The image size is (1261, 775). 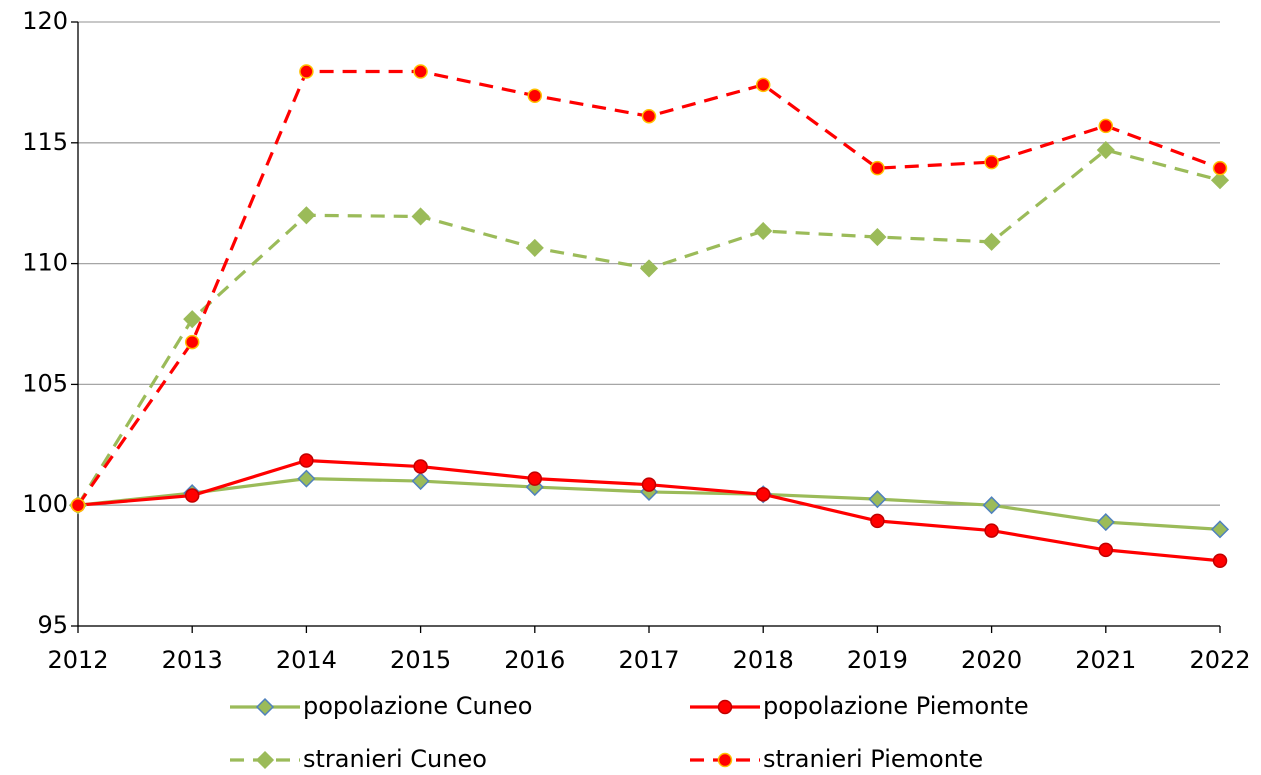 What do you see at coordinates (649, 510) in the screenshot?
I see `series-line` at bounding box center [649, 510].